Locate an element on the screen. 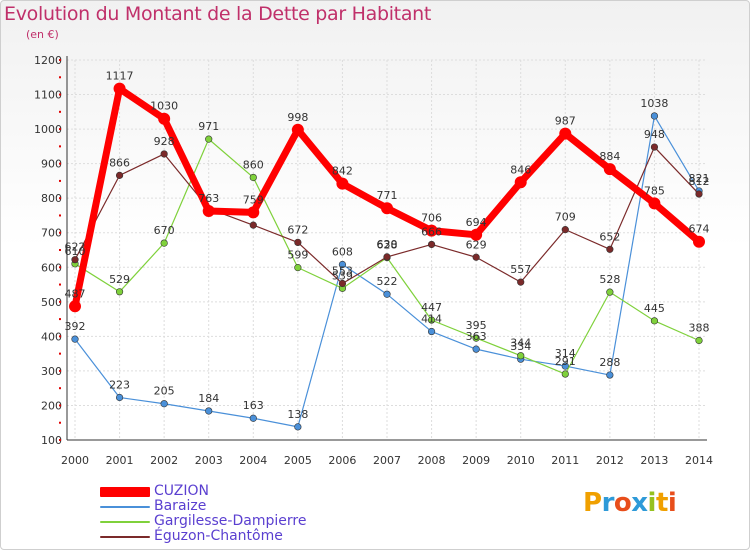 Image resolution: width=750 pixels, height=550 pixels. data-label-gargilesse-dampierre: 610 is located at coordinates (75, 251).